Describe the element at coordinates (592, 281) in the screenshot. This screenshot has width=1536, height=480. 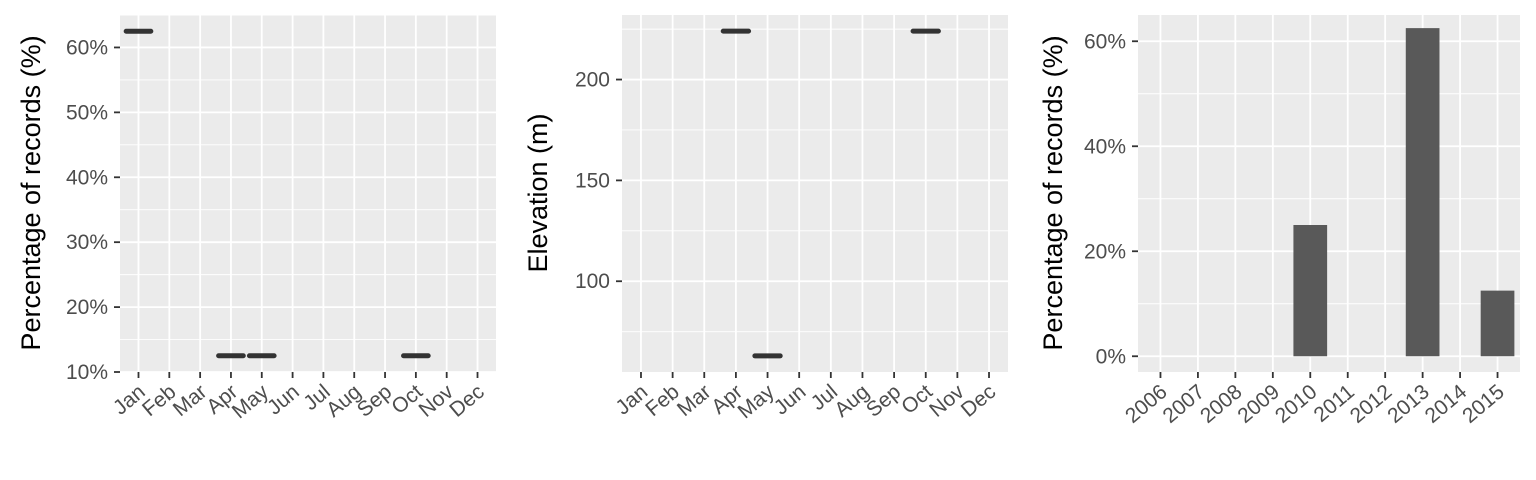
I see `y-tick-label: 100` at that location.